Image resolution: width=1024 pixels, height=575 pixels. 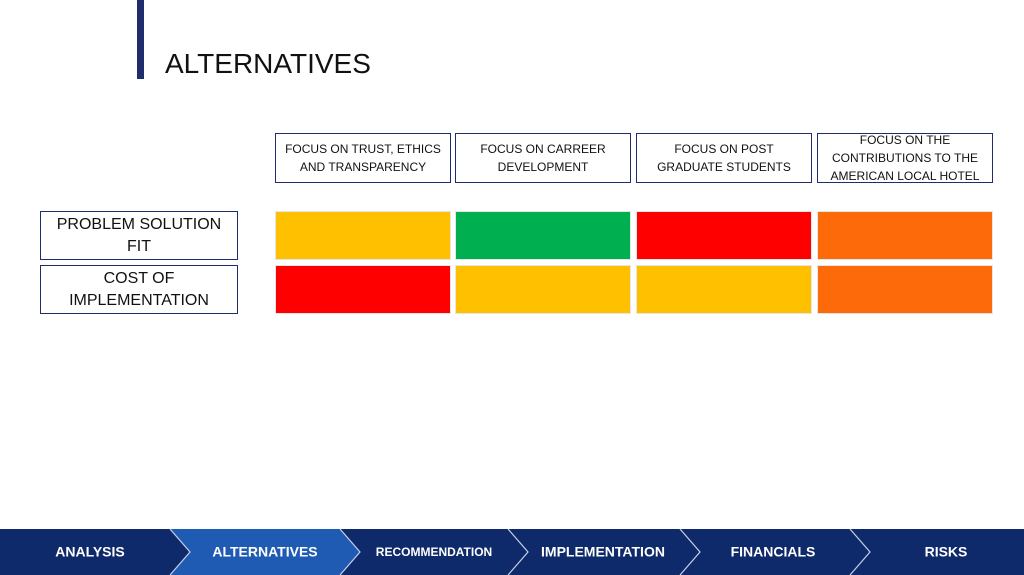 I want to click on slide-title: ALTERNATIVES, so click(x=268, y=63).